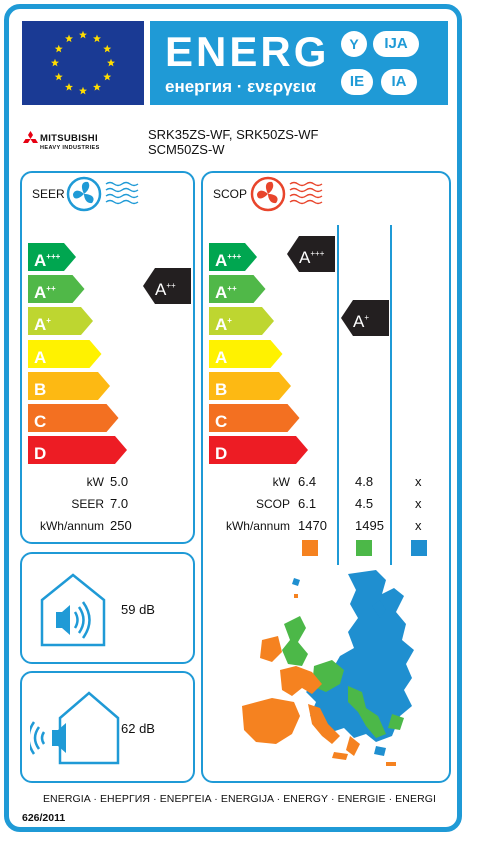 The height and width of the screenshot is (848, 479). I want to click on heating-rating-warmer-text: A+++, so click(312, 257).